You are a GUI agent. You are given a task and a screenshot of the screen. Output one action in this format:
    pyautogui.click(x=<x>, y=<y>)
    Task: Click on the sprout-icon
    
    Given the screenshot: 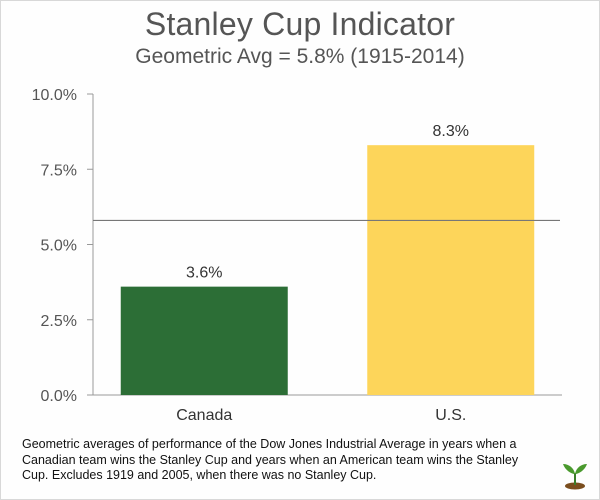 What is the action you would take?
    pyautogui.click(x=575, y=477)
    